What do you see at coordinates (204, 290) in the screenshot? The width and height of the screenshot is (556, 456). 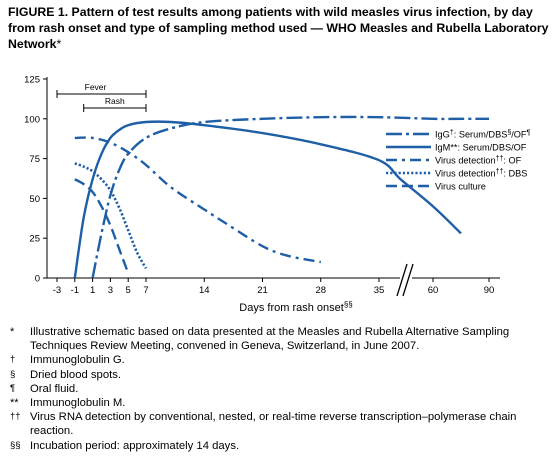 I see `x-tick-label: 14` at bounding box center [204, 290].